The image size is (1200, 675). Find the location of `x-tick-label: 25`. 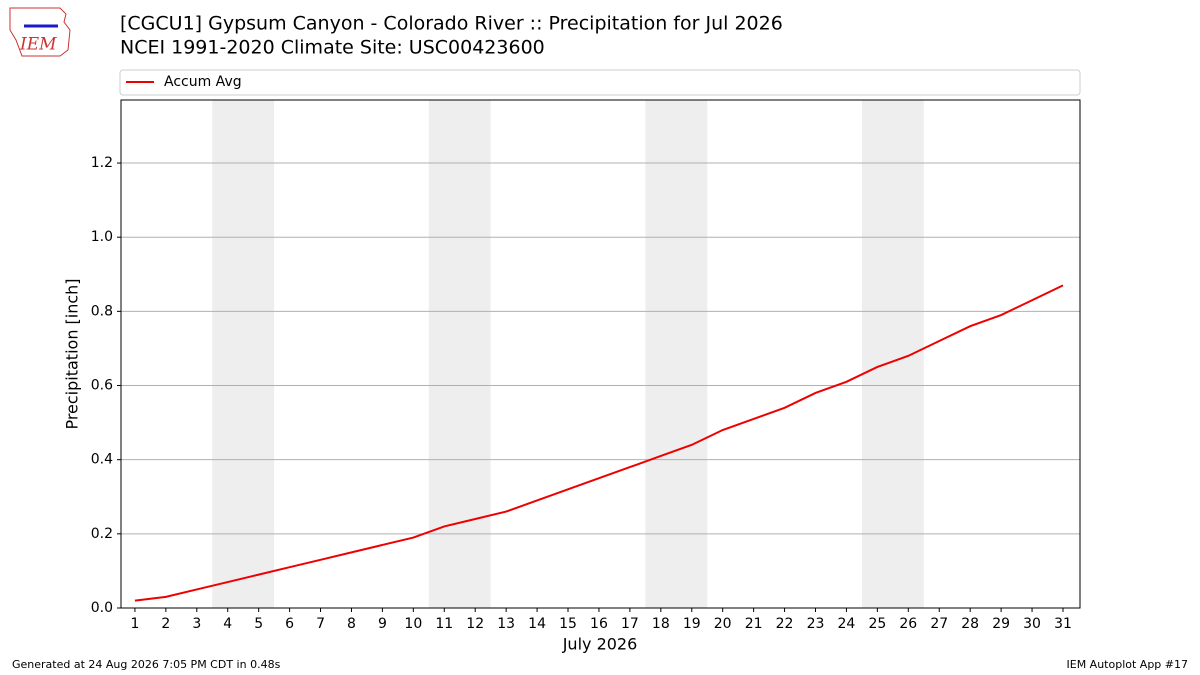

x-tick-label: 25 is located at coordinates (877, 624).